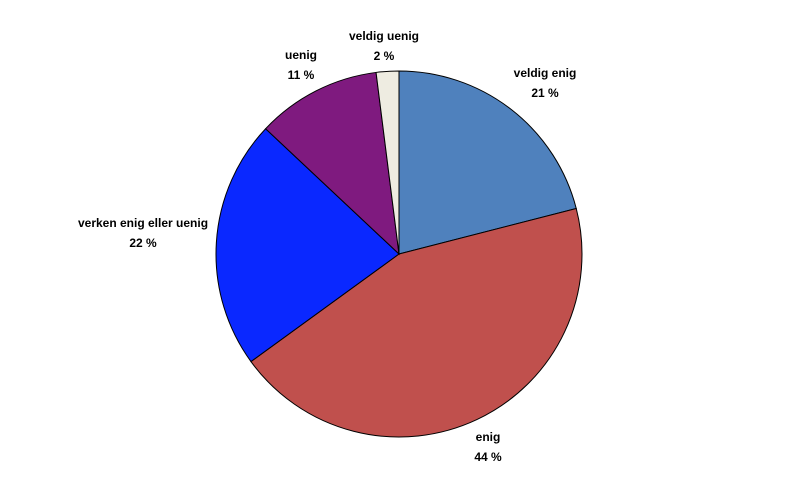 The width and height of the screenshot is (800, 480). I want to click on pie-slice-veldig-uenig, so click(387, 162).